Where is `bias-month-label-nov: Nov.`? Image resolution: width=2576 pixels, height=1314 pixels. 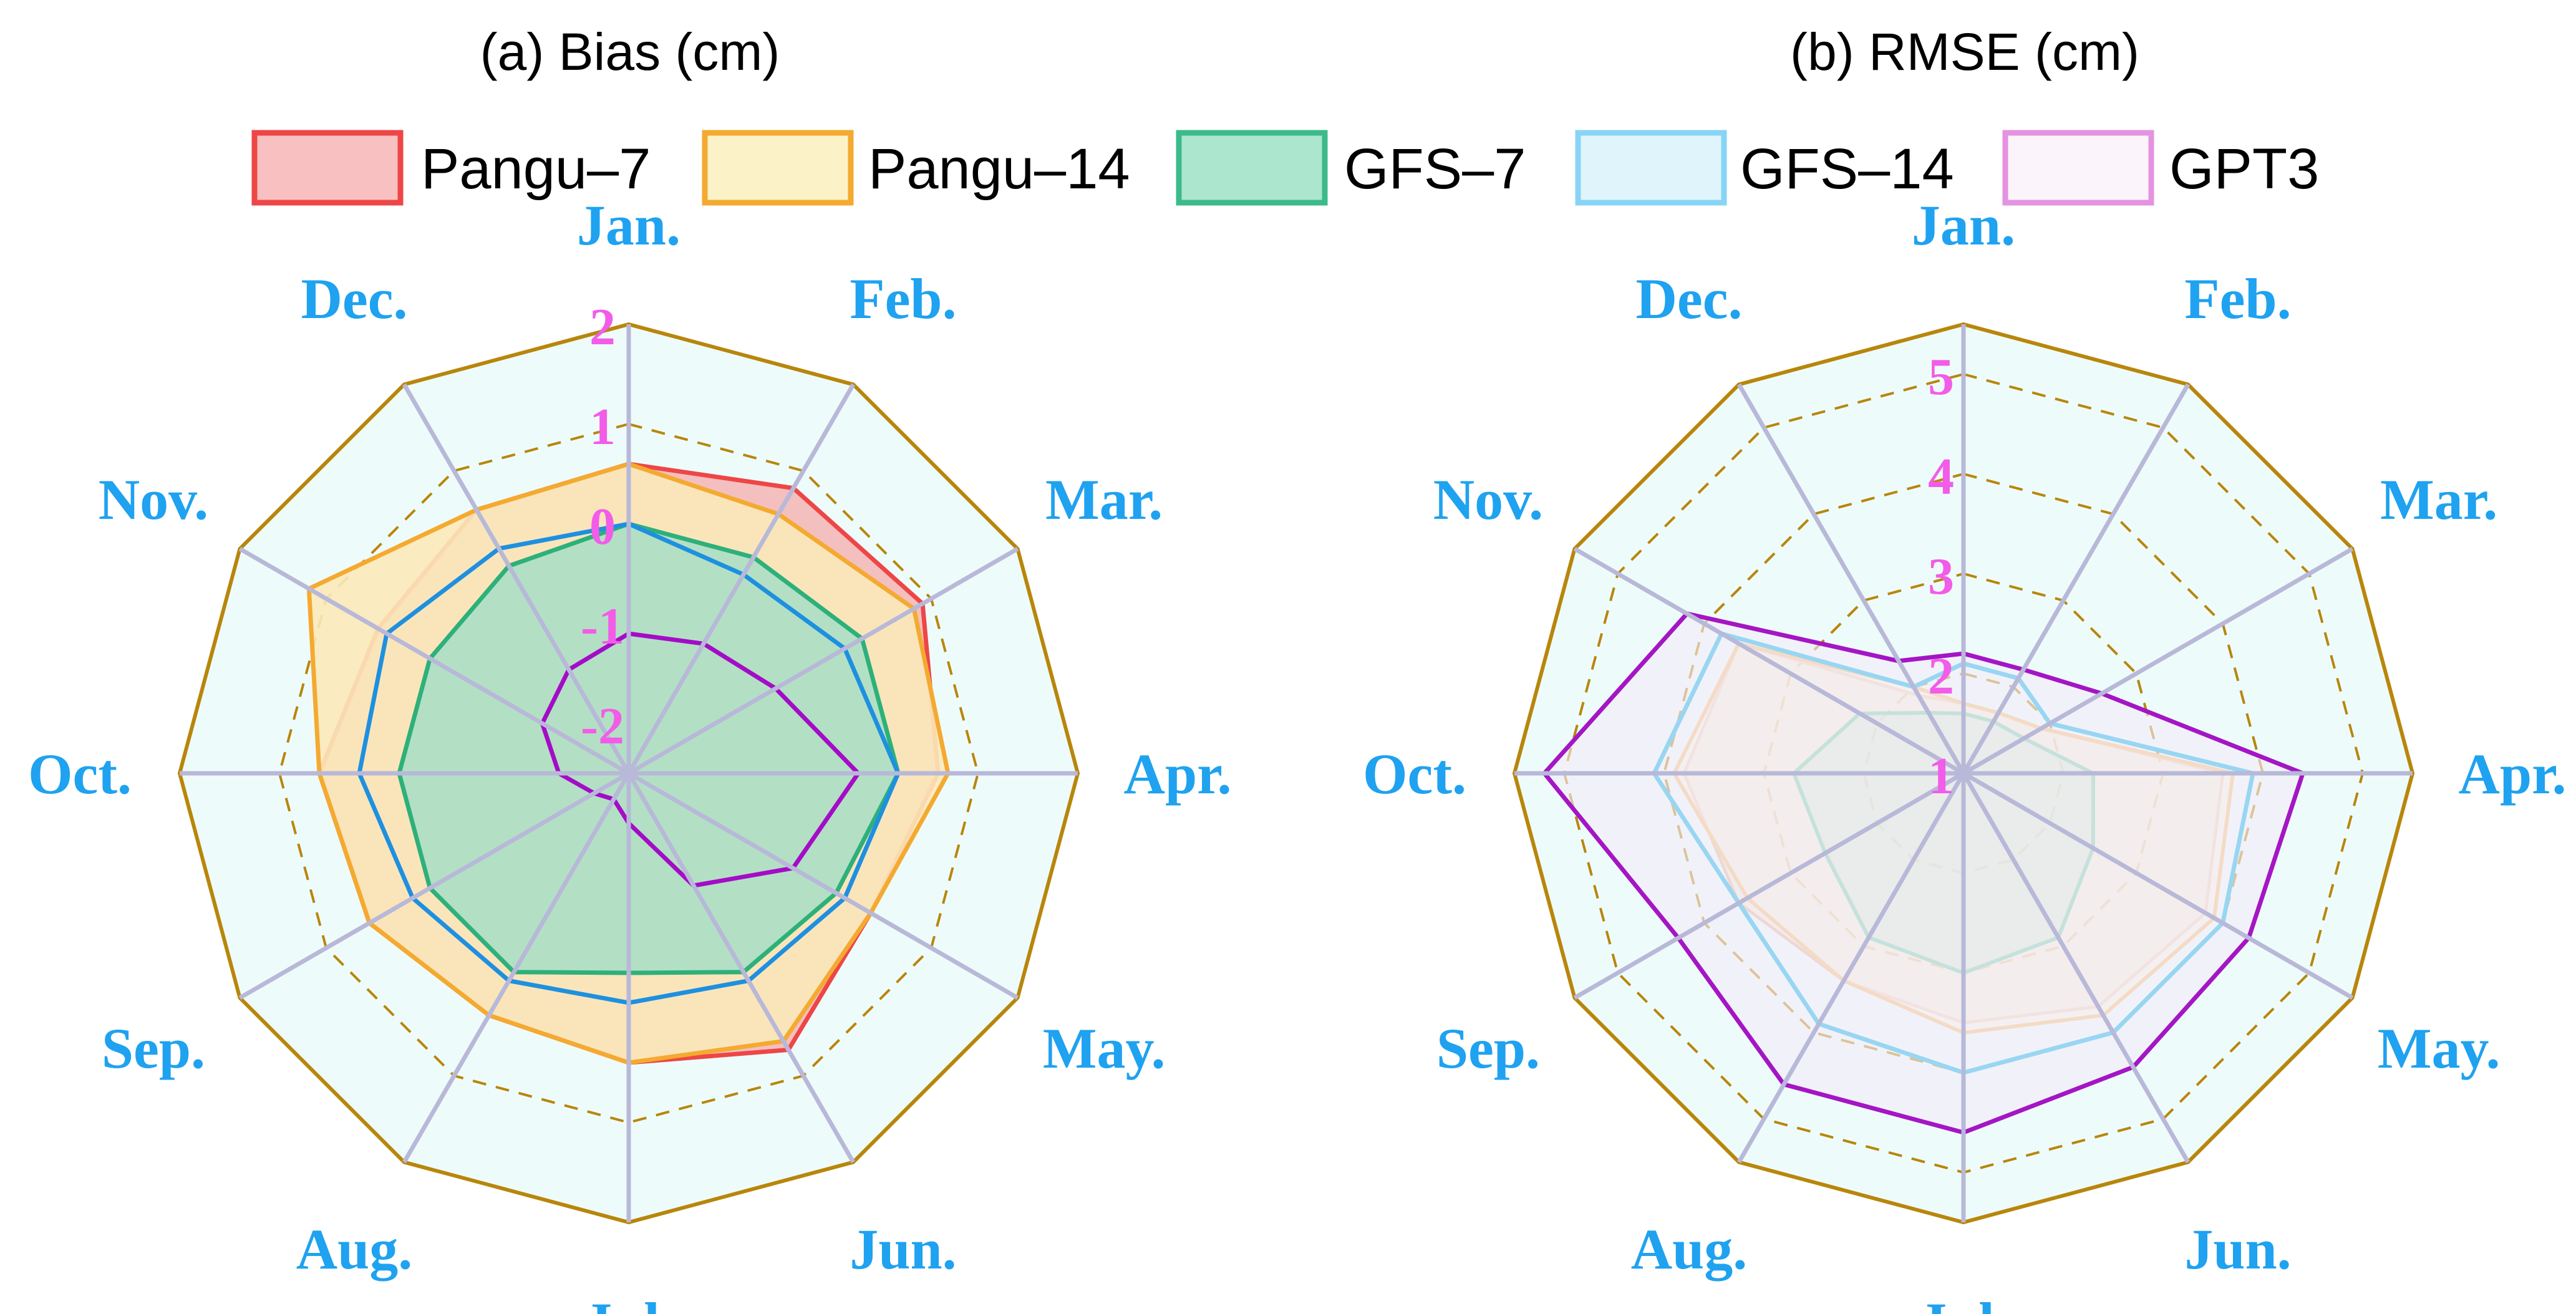 bias-month-label-nov: Nov. is located at coordinates (153, 499).